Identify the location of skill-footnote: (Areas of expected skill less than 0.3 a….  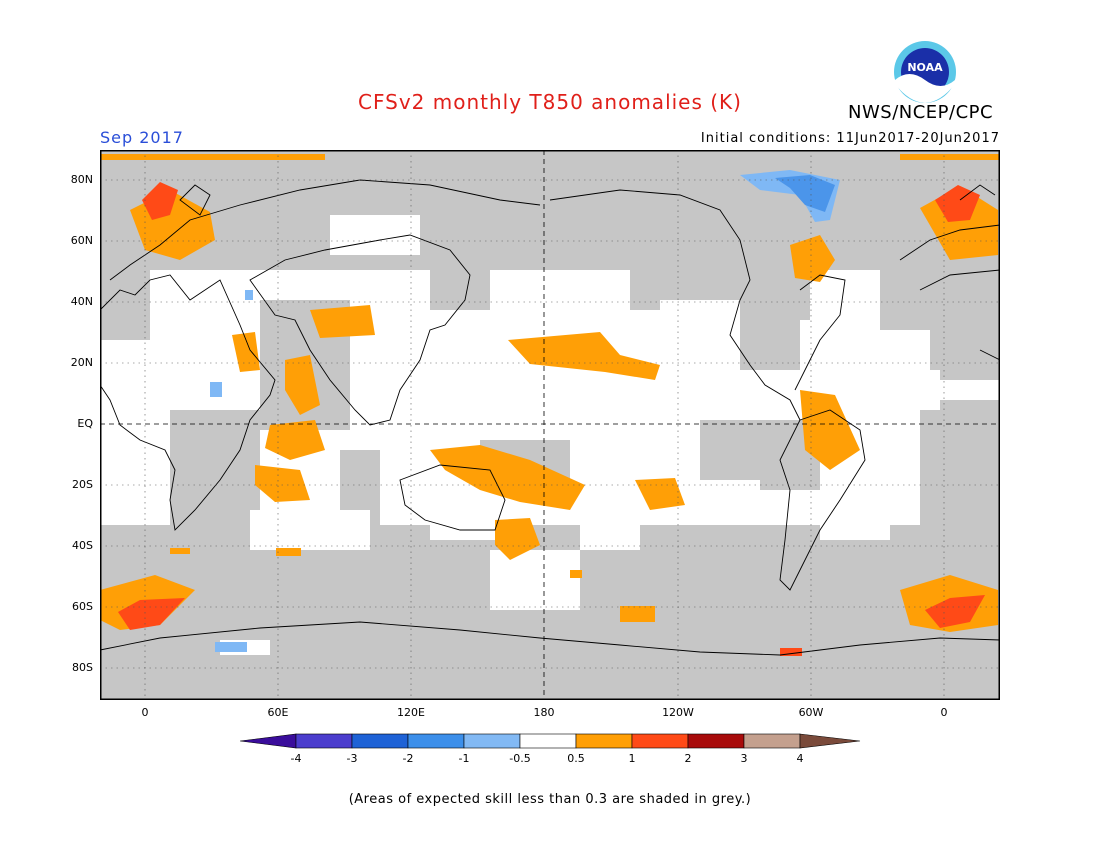
(550, 799).